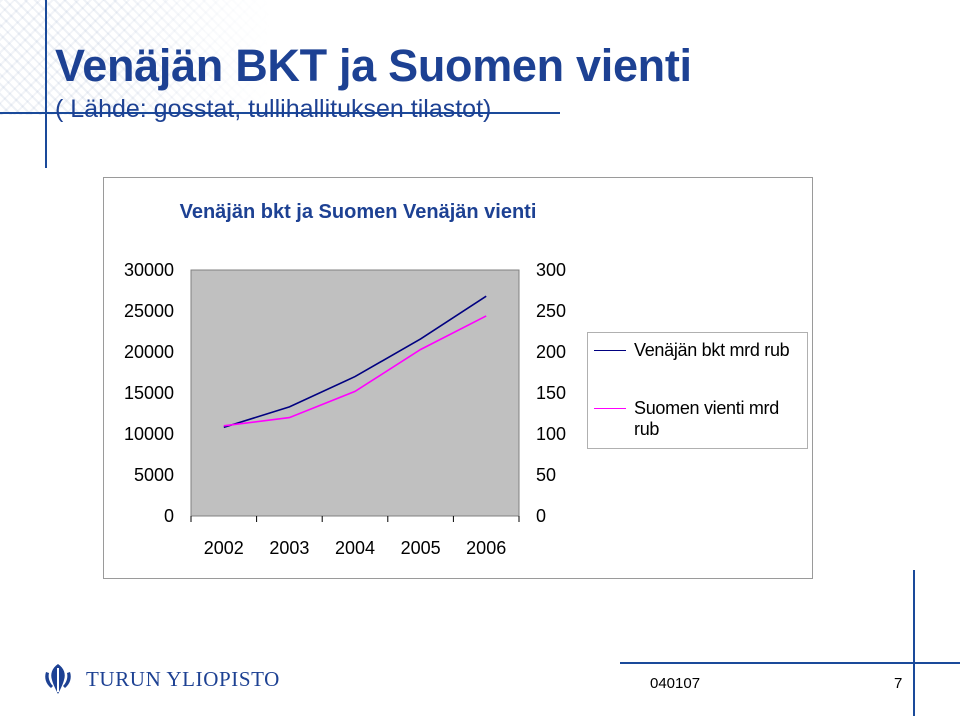  I want to click on legend-item-vienti: Suomen vienti mrd rub, so click(694, 419).